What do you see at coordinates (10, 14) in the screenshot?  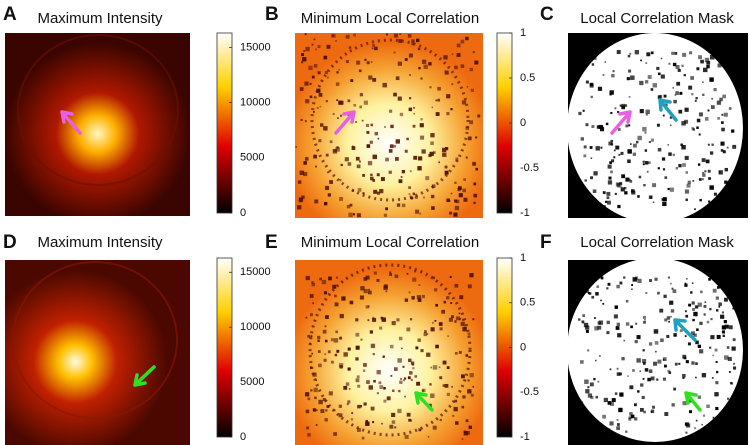 I see `panel-letter: A` at bounding box center [10, 14].